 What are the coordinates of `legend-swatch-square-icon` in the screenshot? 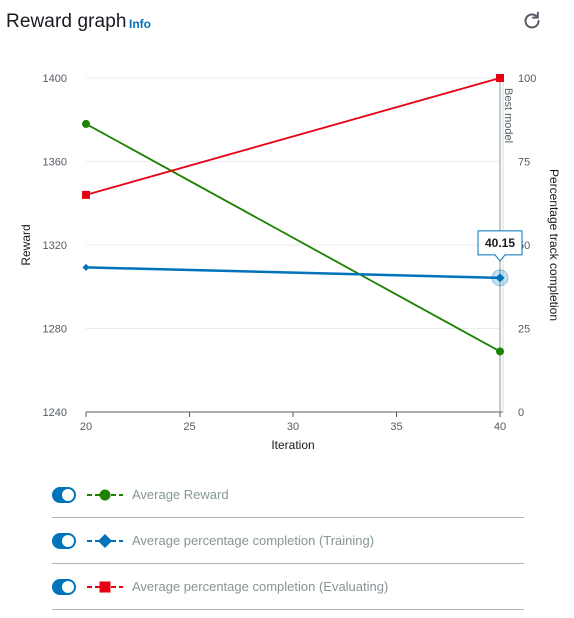 It's located at (105, 587).